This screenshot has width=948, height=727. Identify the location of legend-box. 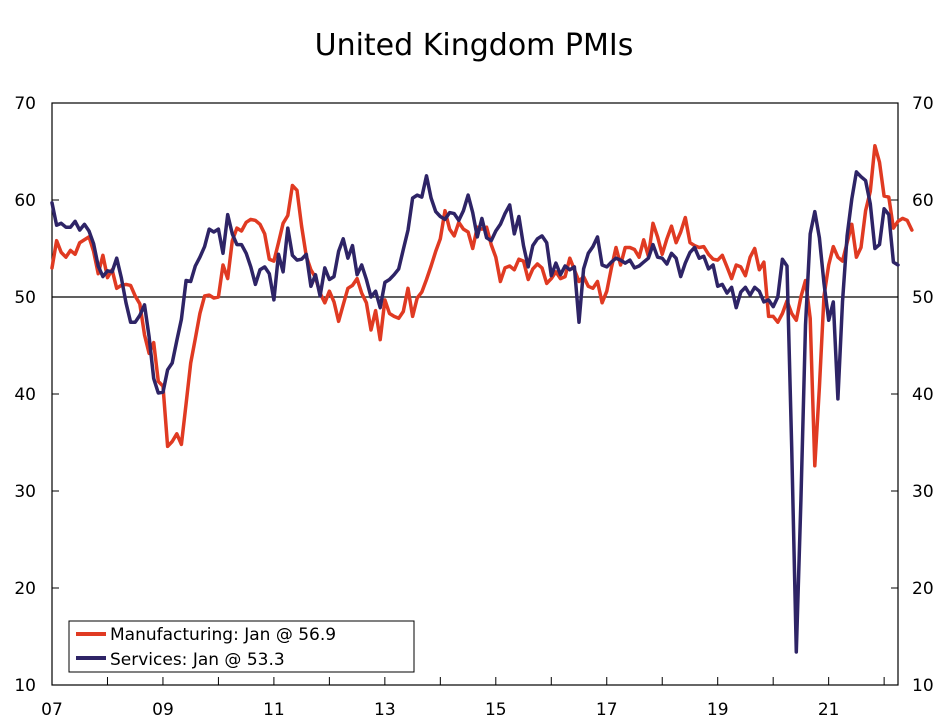
(241, 646).